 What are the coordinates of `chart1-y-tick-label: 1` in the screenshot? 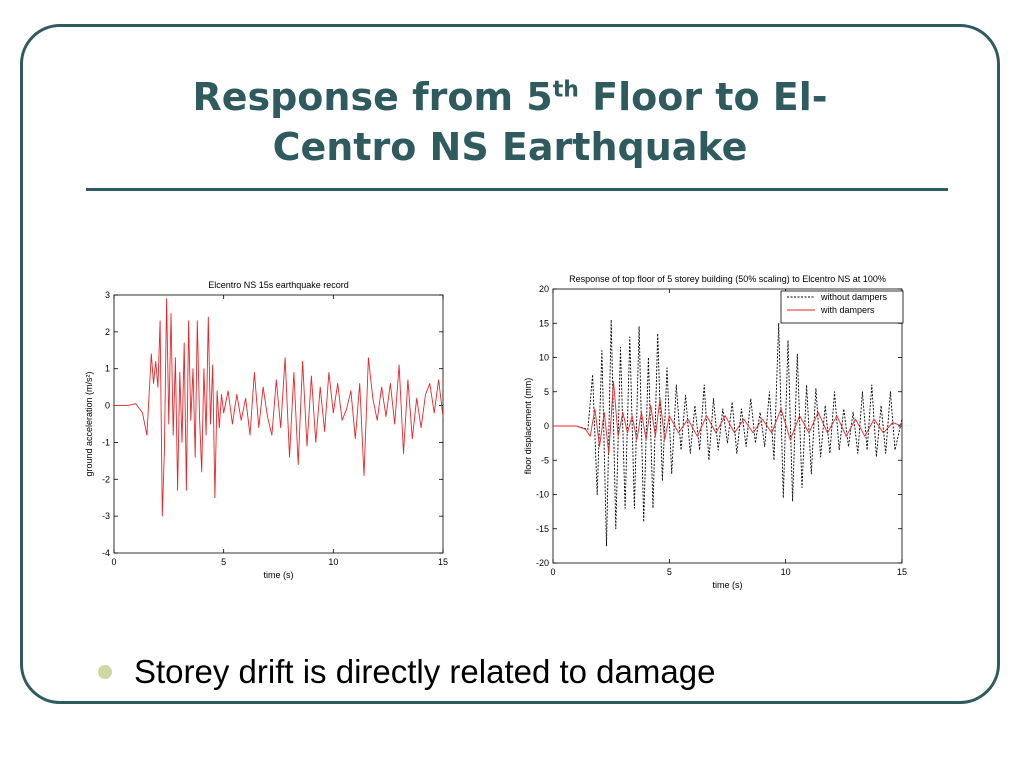 It's located at (107, 369).